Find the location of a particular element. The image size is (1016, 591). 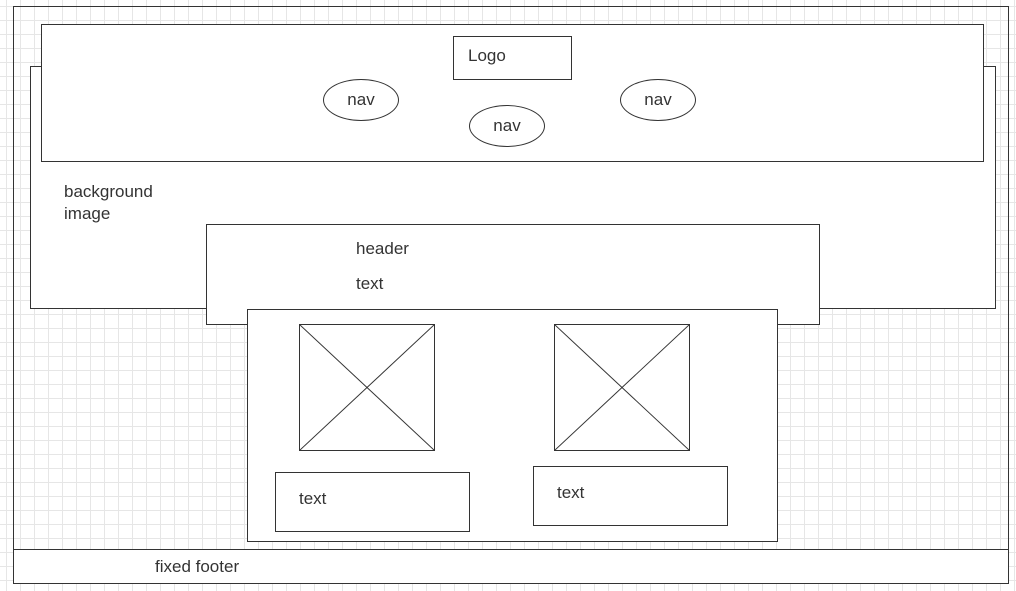

header-text: text is located at coordinates (370, 283).